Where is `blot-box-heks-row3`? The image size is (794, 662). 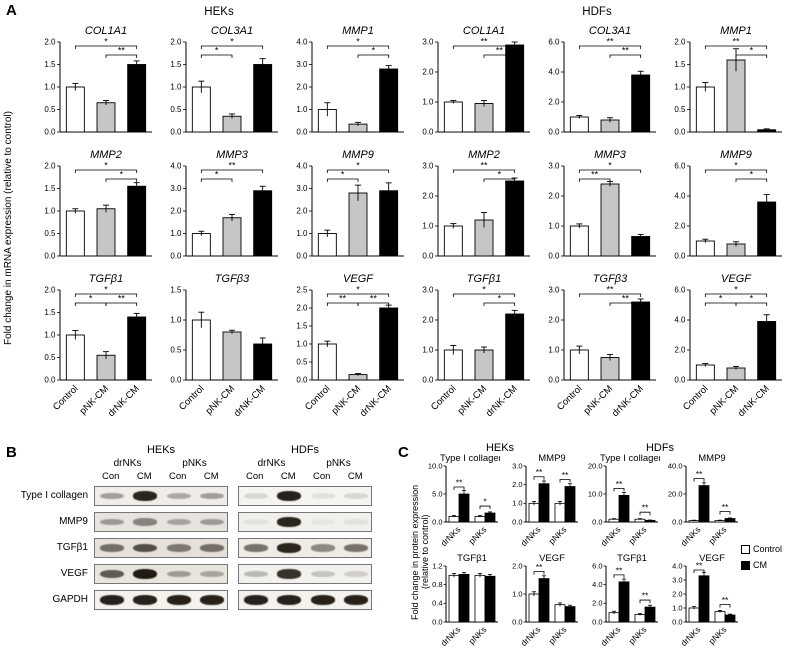
blot-box-heks-row3 is located at coordinates (161, 574).